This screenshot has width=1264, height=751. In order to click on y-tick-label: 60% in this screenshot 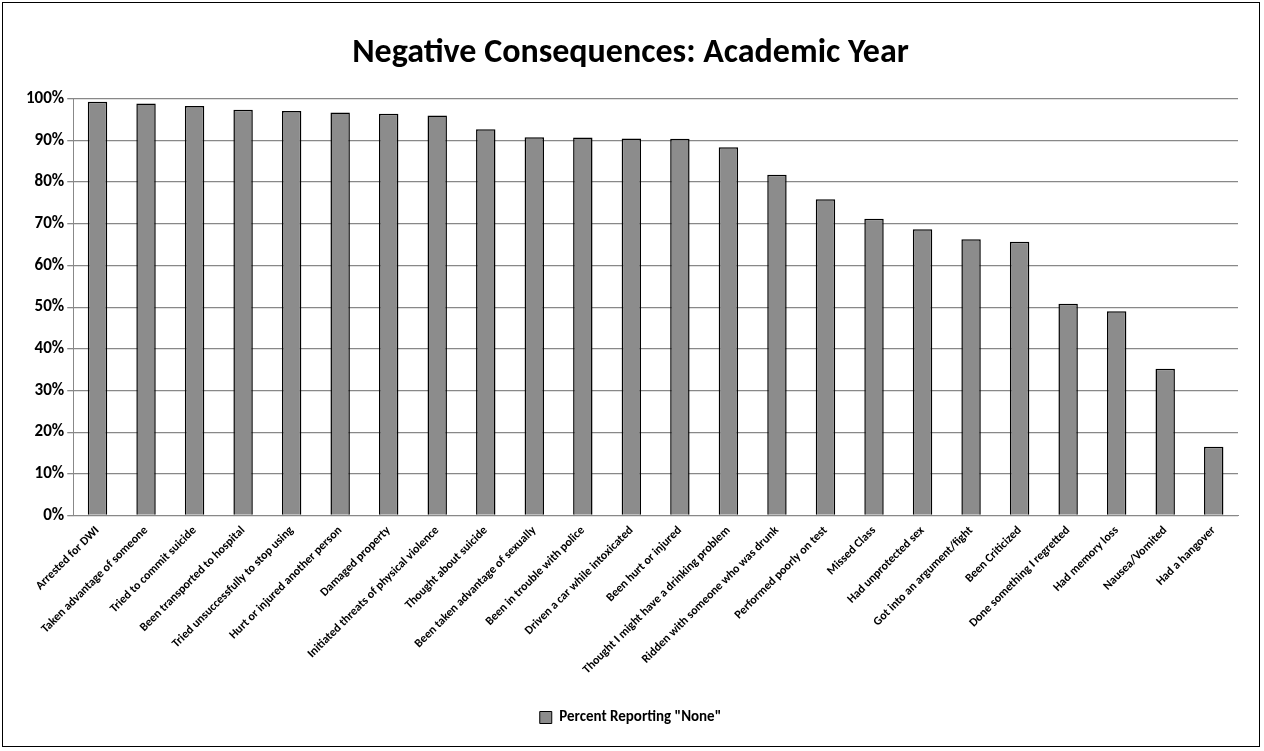, I will do `click(49, 264)`.